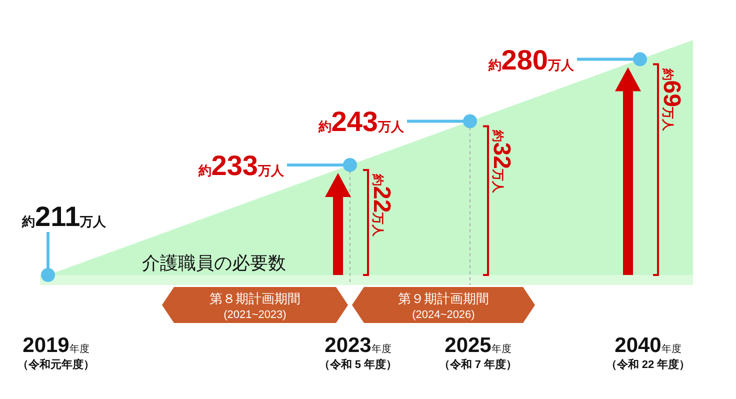 This screenshot has height=399, width=736. What do you see at coordinates (241, 165) in the screenshot?
I see `data-label: 約233万人` at bounding box center [241, 165].